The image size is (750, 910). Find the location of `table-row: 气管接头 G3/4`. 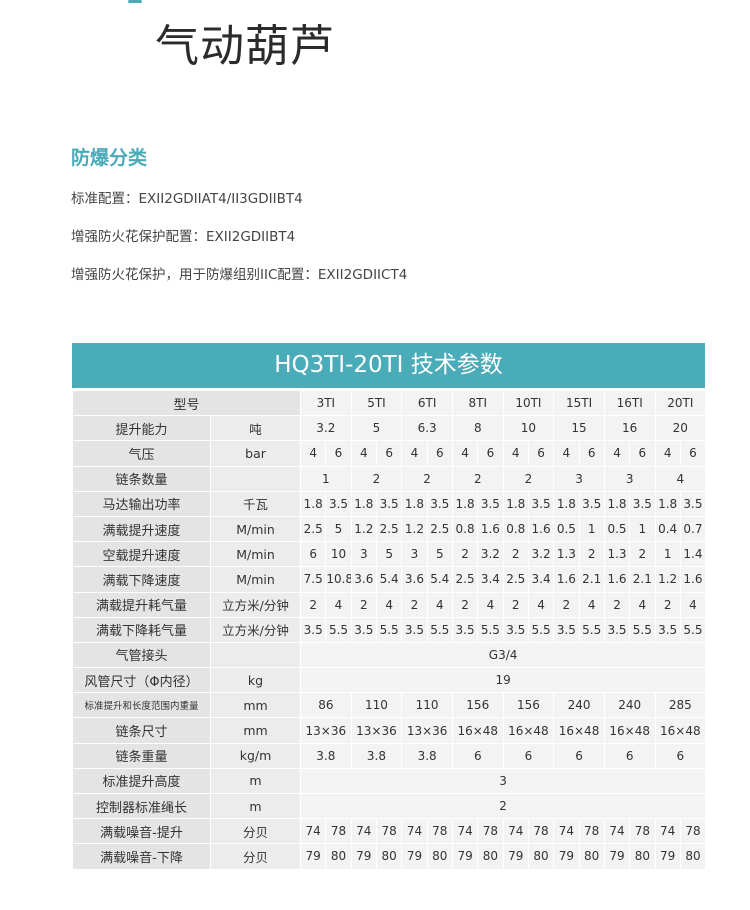

table-row: 气管接头 G3/4 is located at coordinates (389, 655).